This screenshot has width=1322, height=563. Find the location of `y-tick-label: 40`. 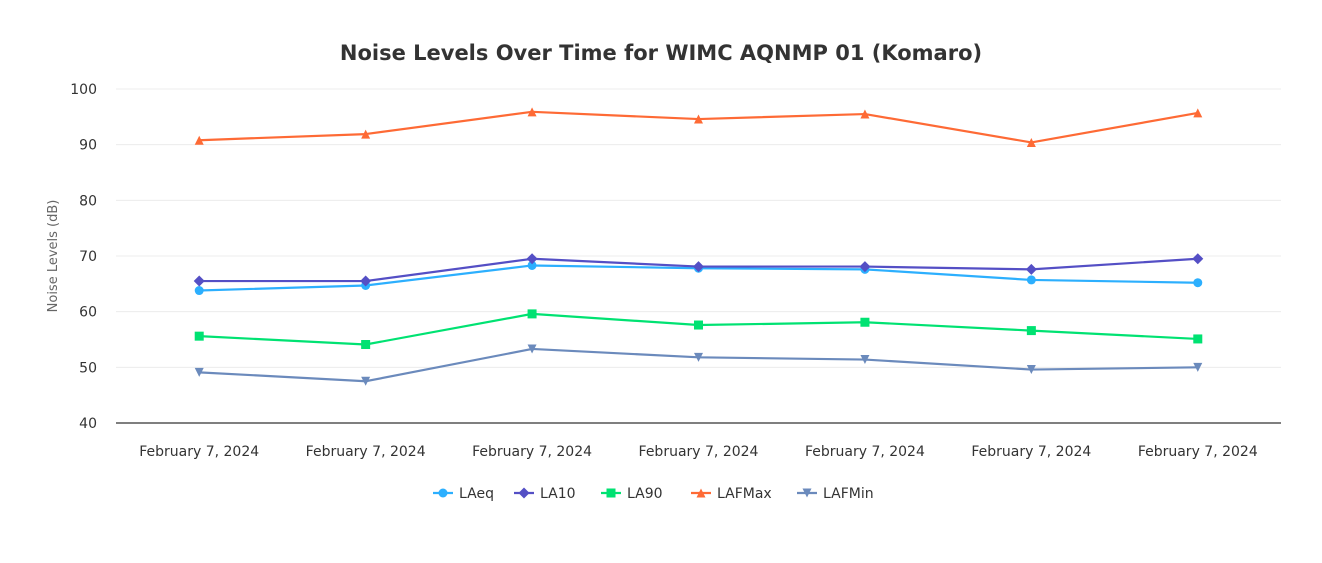

y-tick-label: 40 is located at coordinates (88, 424).